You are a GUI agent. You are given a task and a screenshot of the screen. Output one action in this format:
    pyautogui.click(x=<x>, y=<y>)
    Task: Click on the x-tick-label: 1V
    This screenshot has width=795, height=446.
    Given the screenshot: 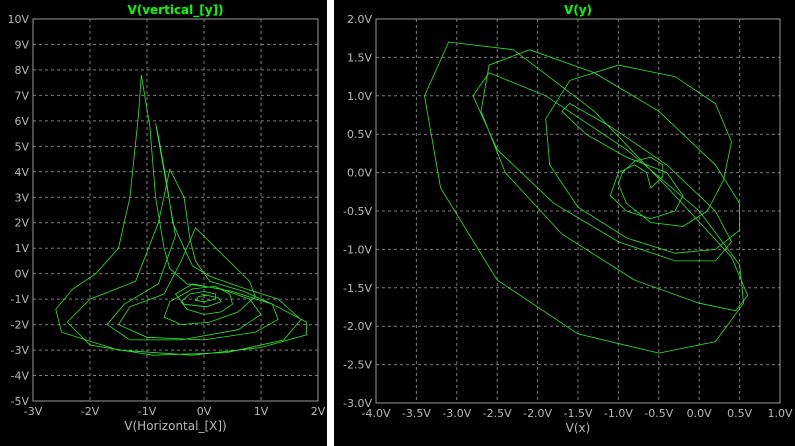 What is the action you would take?
    pyautogui.click(x=261, y=411)
    